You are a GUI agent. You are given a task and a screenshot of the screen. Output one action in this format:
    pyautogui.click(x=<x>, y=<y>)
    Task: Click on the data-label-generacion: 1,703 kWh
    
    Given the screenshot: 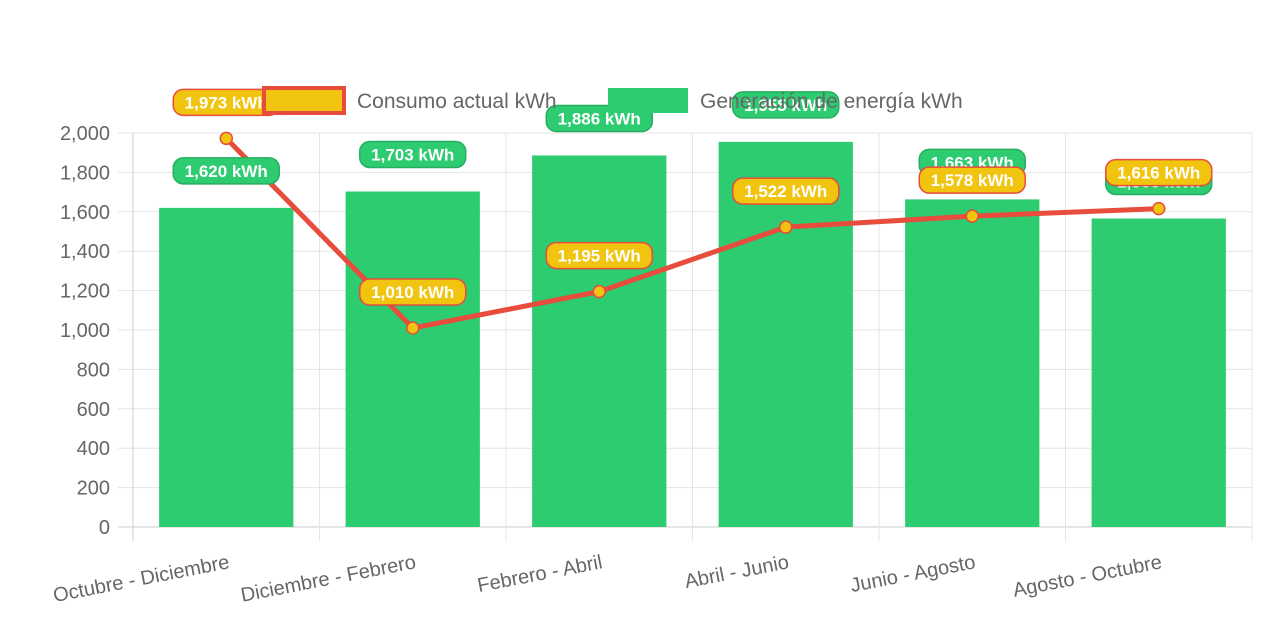 What is the action you would take?
    pyautogui.click(x=413, y=154)
    